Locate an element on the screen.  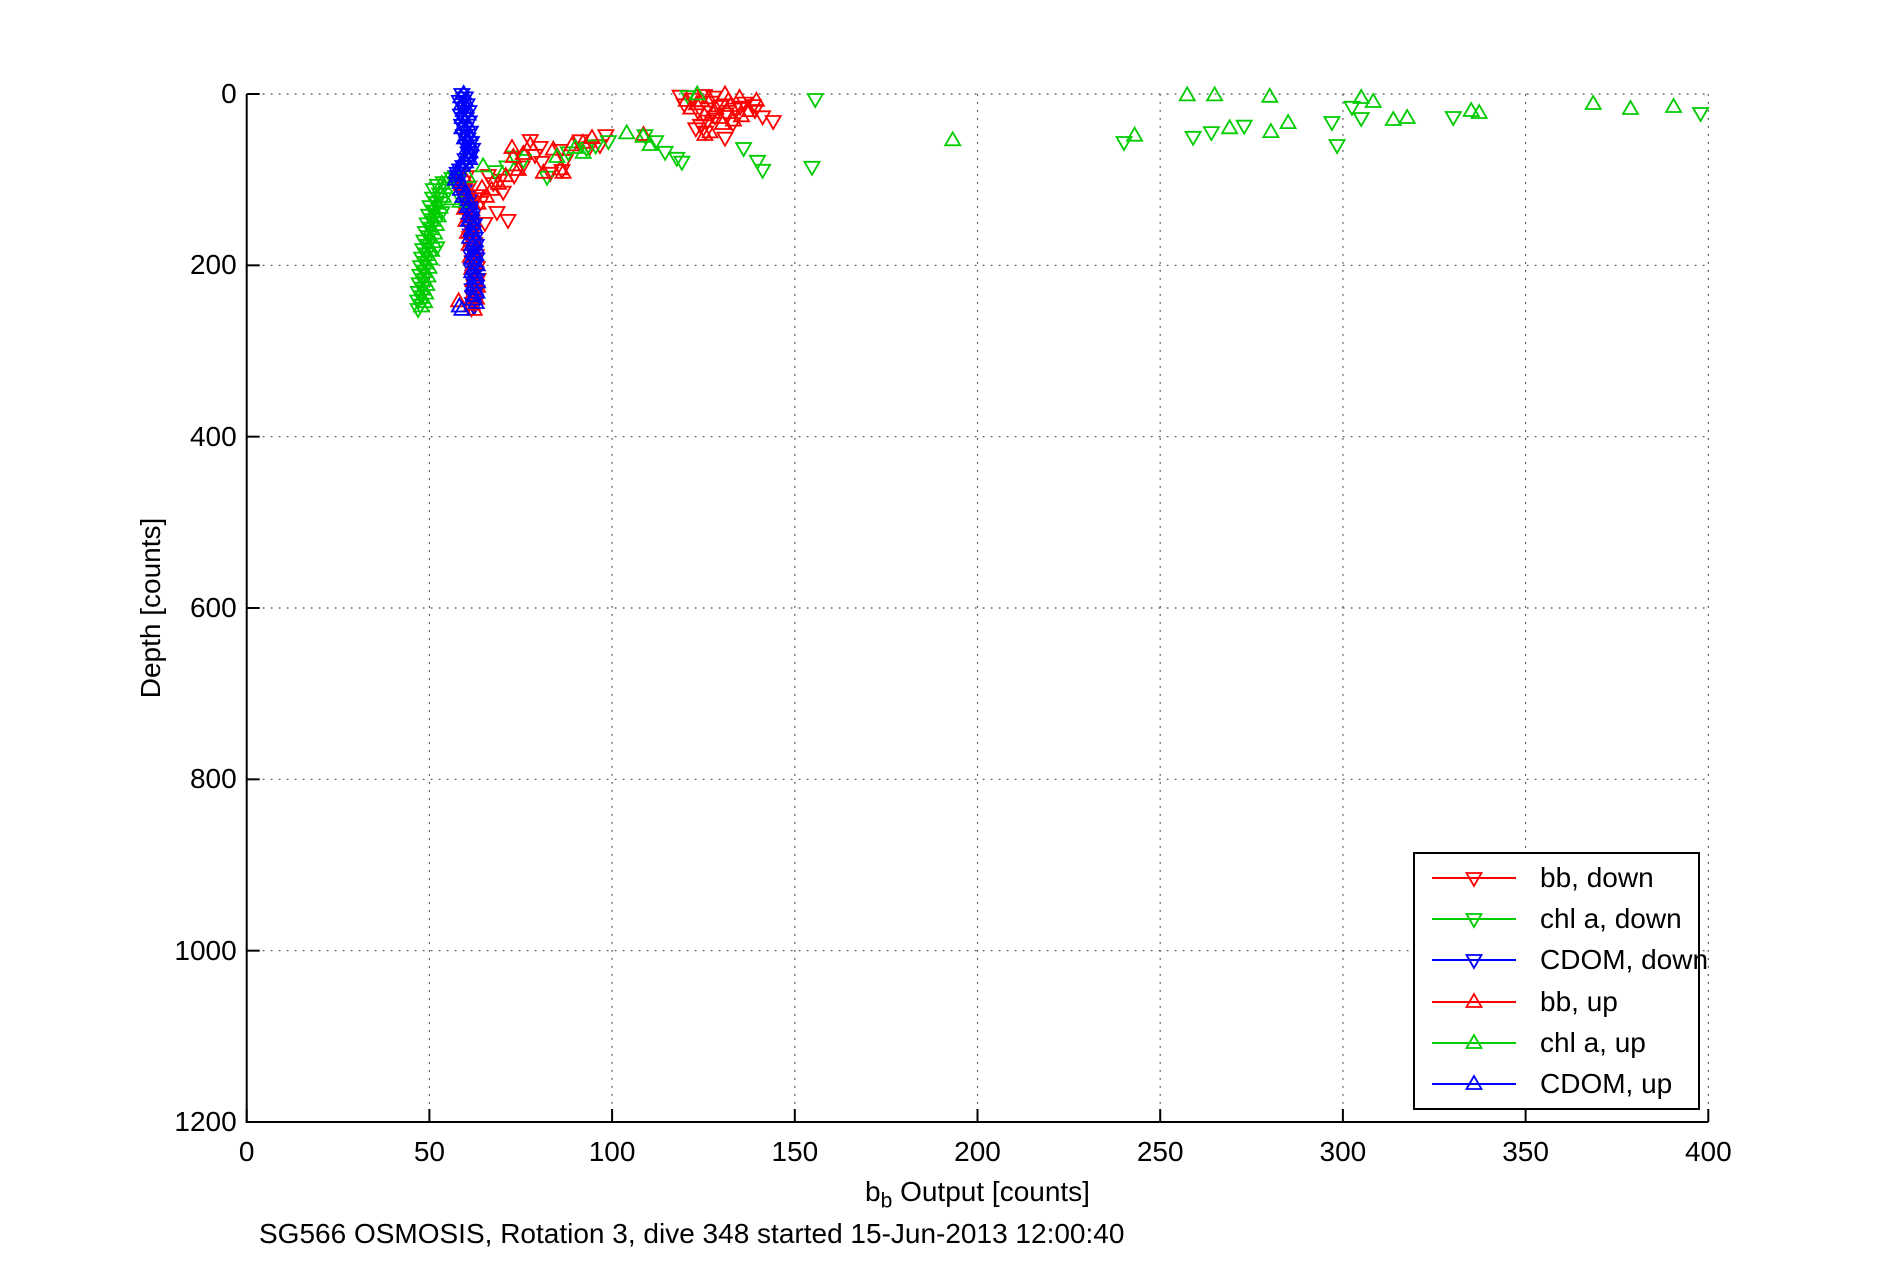
legend-label: chl a, down is located at coordinates (1611, 919).